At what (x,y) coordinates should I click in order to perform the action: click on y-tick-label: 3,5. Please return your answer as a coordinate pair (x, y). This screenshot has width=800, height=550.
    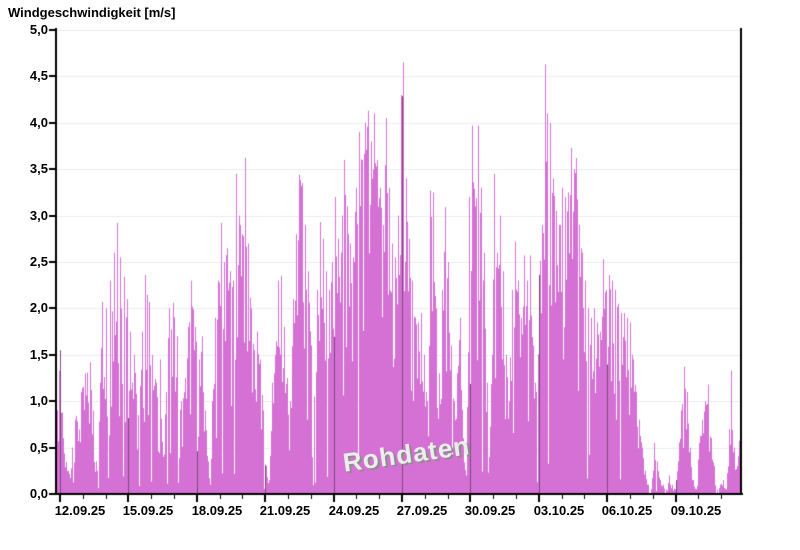
    Looking at the image, I should click on (38, 168).